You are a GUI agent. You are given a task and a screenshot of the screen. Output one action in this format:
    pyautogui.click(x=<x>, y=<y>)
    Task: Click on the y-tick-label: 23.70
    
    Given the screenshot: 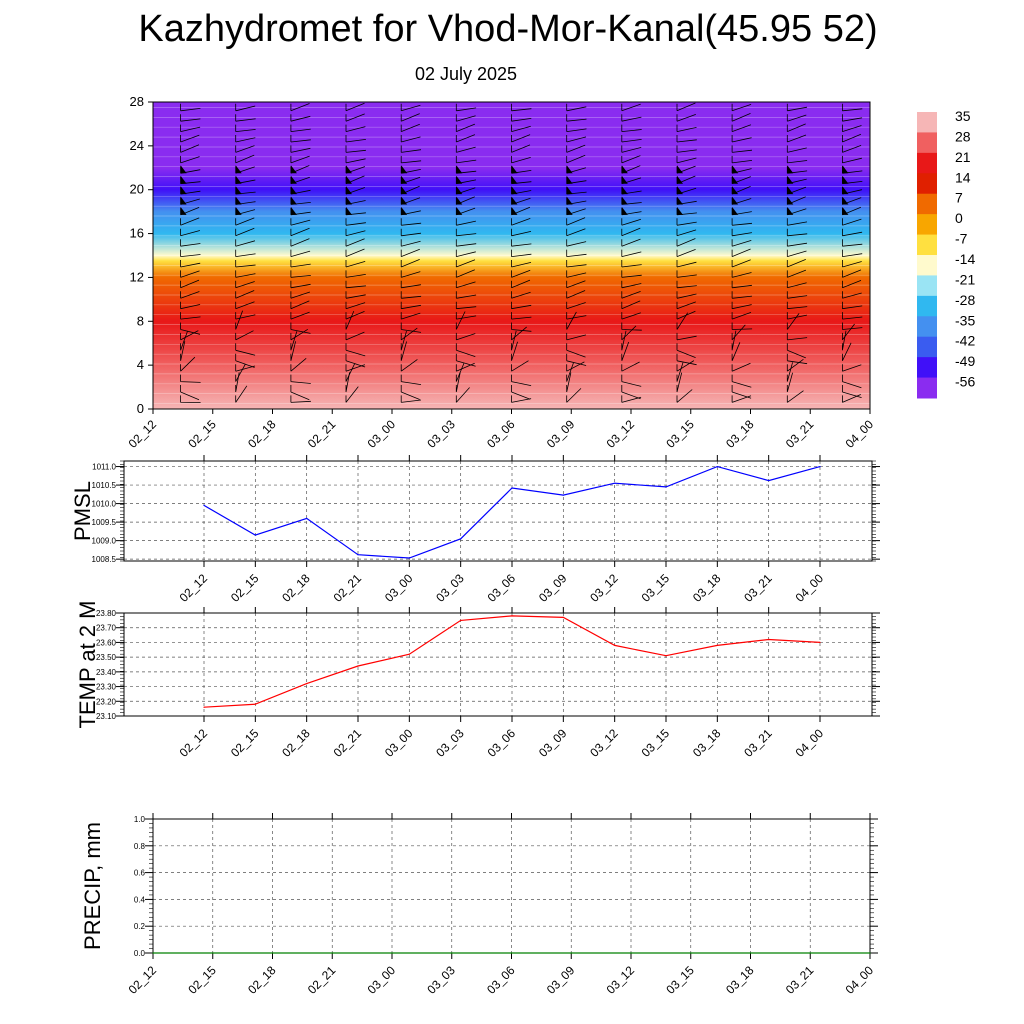 What is the action you would take?
    pyautogui.click(x=106, y=628)
    